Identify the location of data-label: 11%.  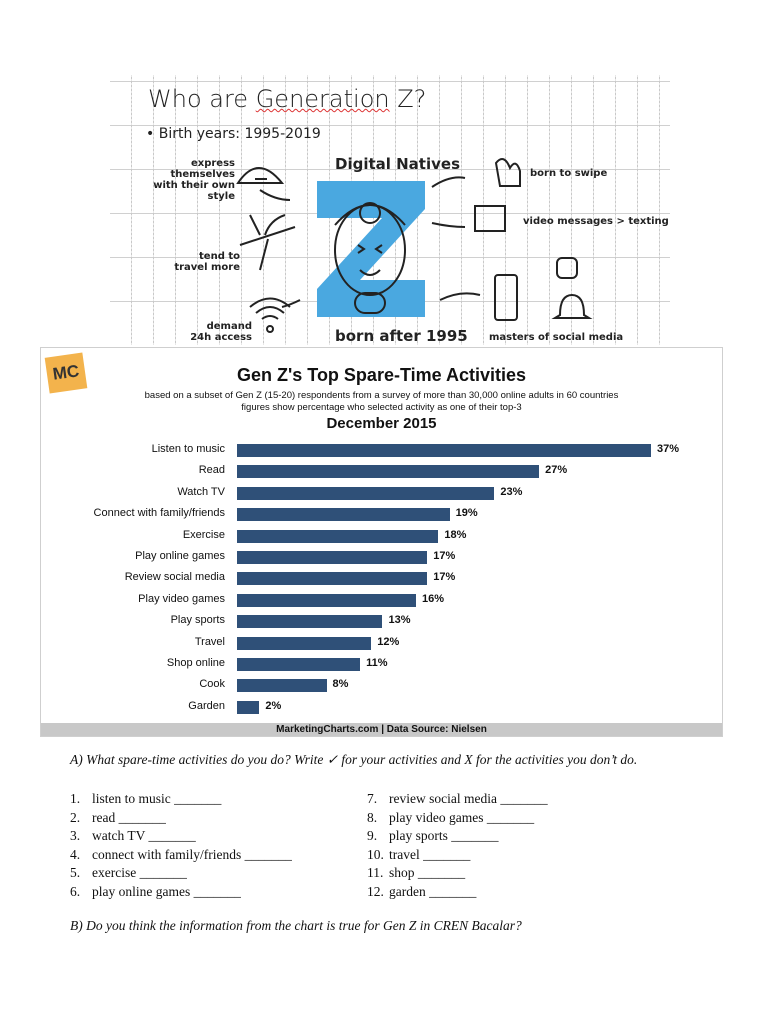
(377, 663).